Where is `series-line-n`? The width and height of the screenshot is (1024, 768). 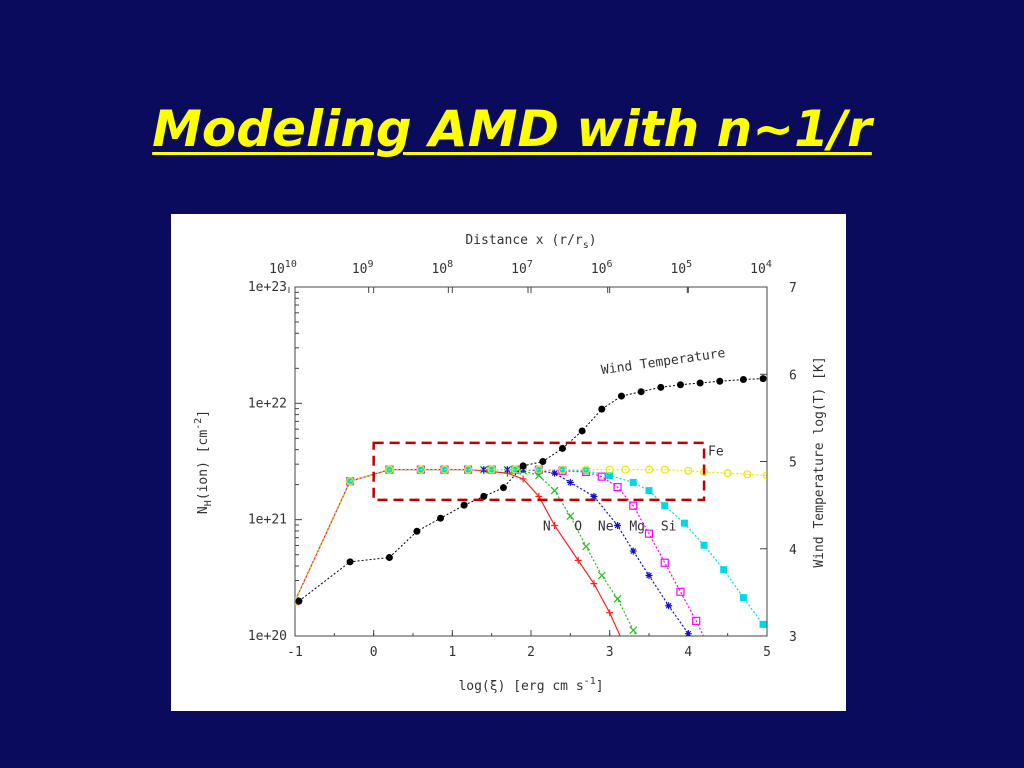
series-line-n is located at coordinates (458, 552).